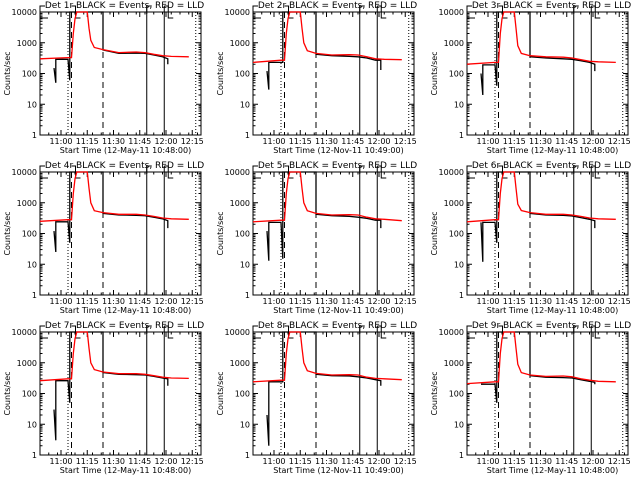  I want to click on panel-title: Det 7r BLACK = Events, RED = LLD, so click(124, 326).